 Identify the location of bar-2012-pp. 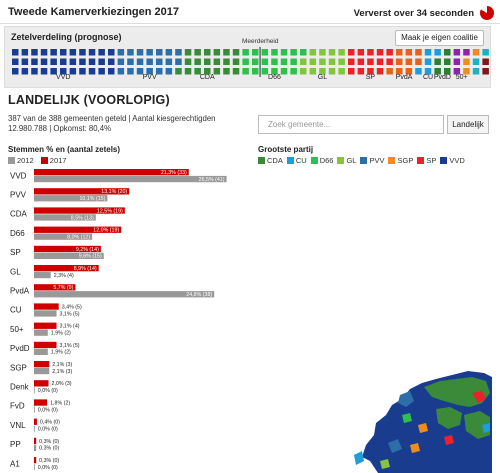
(35, 447).